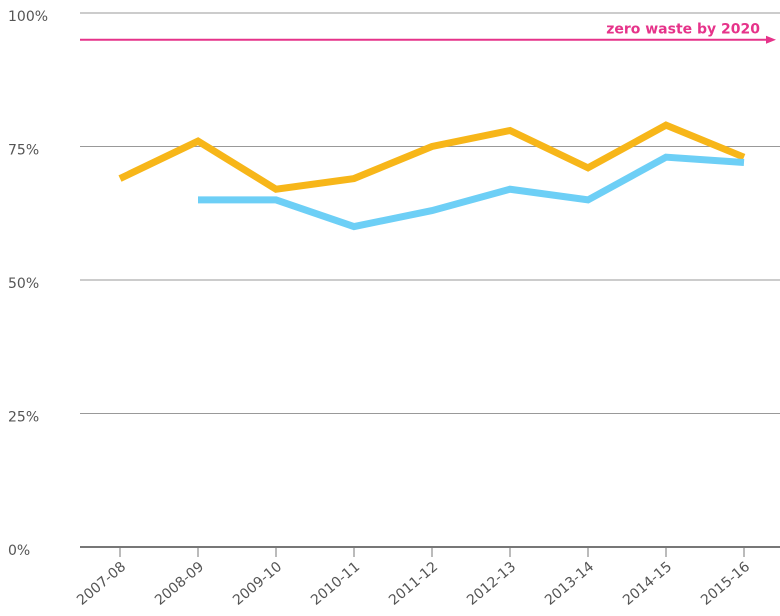 The image size is (780, 616). Describe the element at coordinates (23, 284) in the screenshot. I see `y-tick-label: 50%` at that location.